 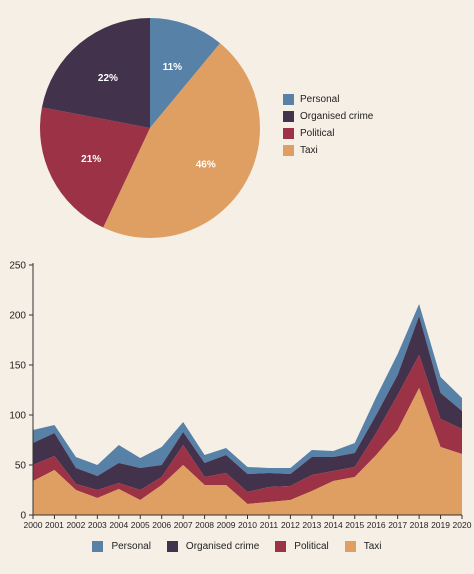 I want to click on area-legend-item-taxi: Taxi, so click(x=363, y=546).